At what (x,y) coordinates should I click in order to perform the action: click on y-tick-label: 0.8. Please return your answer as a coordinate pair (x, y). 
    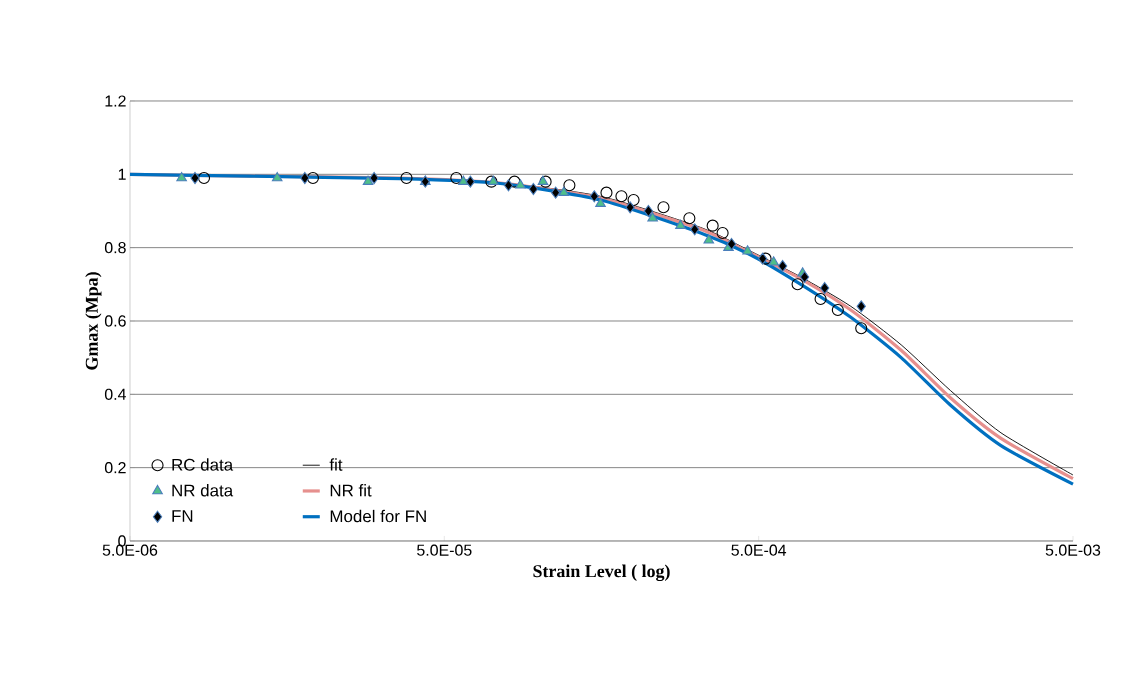
    Looking at the image, I should click on (115, 248).